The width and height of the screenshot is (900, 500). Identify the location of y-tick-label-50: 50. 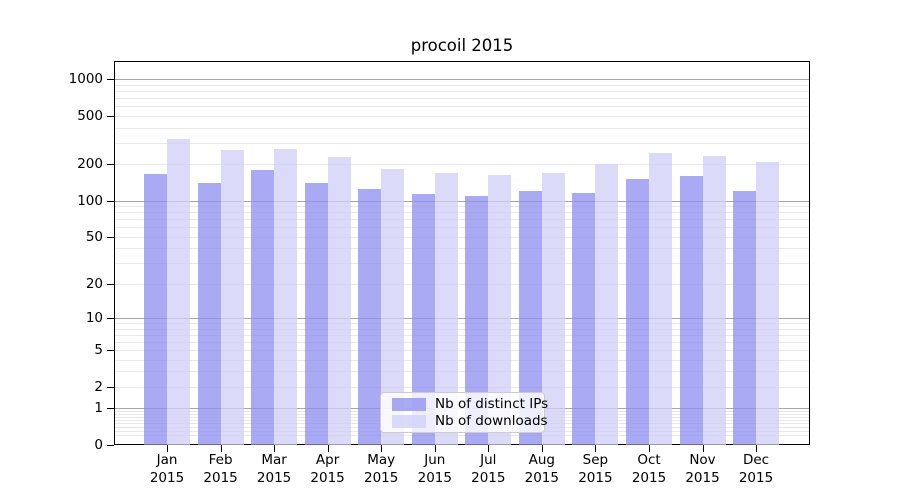
(94, 236).